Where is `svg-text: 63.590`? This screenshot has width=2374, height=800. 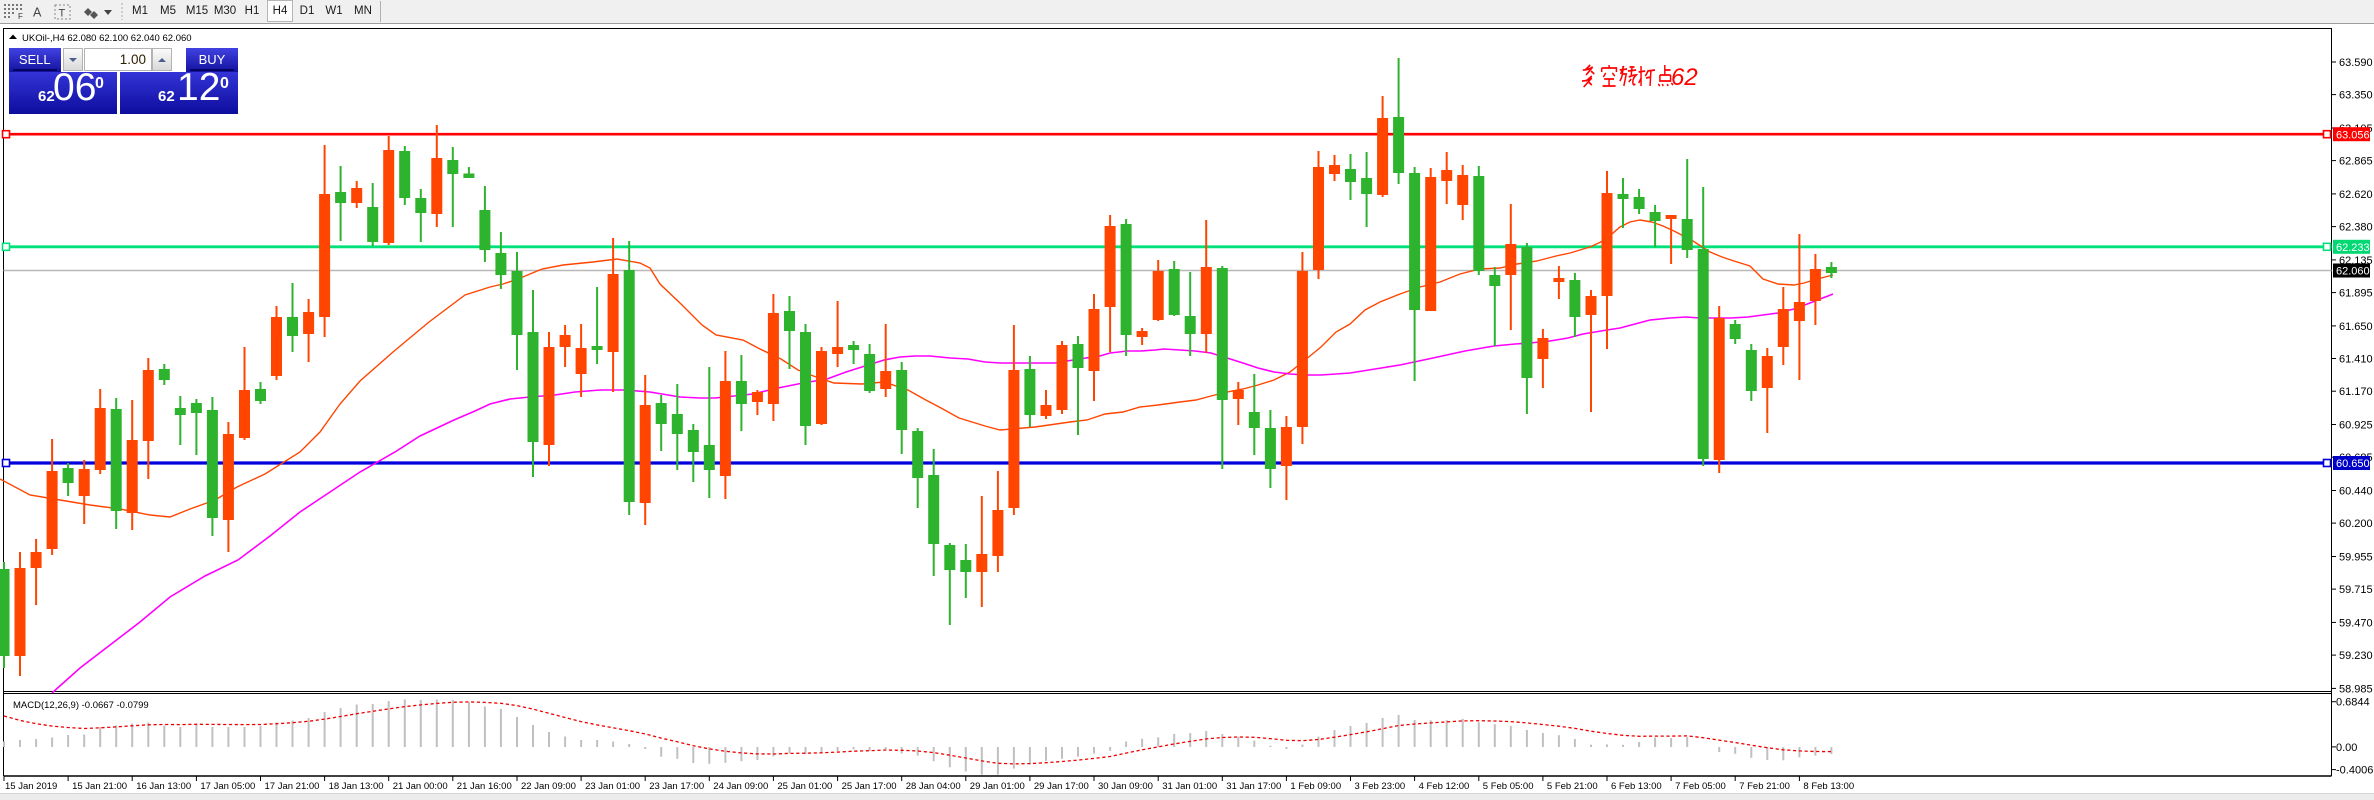 svg-text: 63.590 is located at coordinates (2356, 63).